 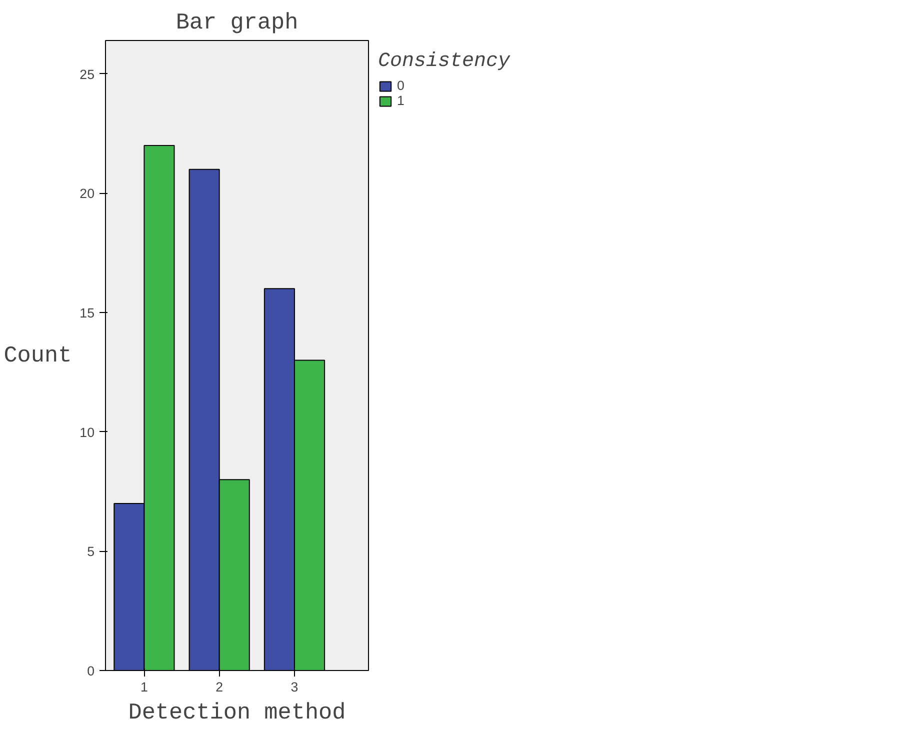 What do you see at coordinates (38, 355) in the screenshot?
I see `y-axis-title: Count` at bounding box center [38, 355].